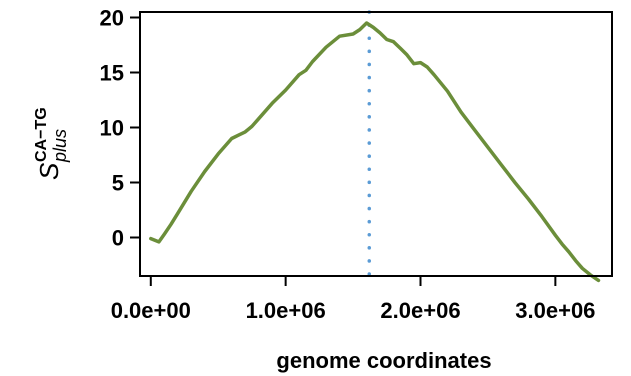 The image size is (631, 376). I want to click on y-tick-label: 5, so click(118, 183).